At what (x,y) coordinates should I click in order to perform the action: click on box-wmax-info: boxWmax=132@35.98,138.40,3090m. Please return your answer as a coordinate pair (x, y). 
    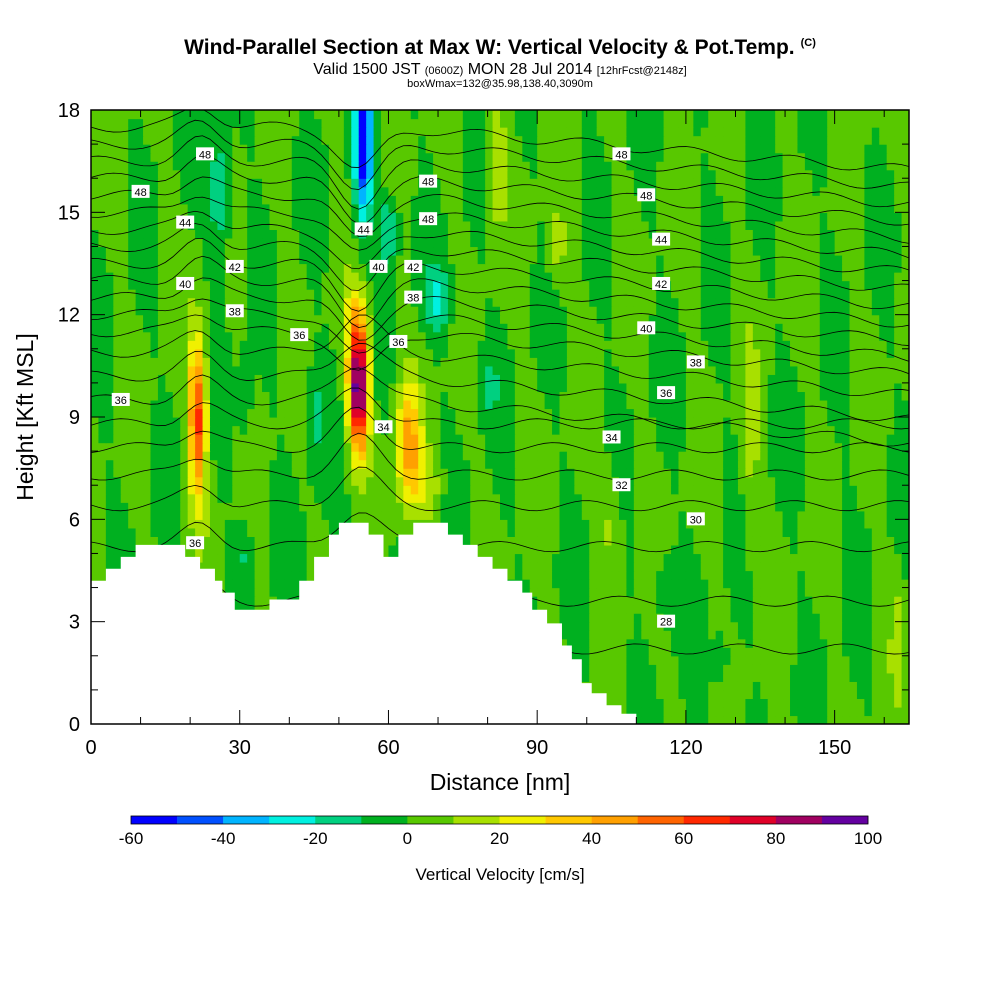
    Looking at the image, I should click on (500, 84).